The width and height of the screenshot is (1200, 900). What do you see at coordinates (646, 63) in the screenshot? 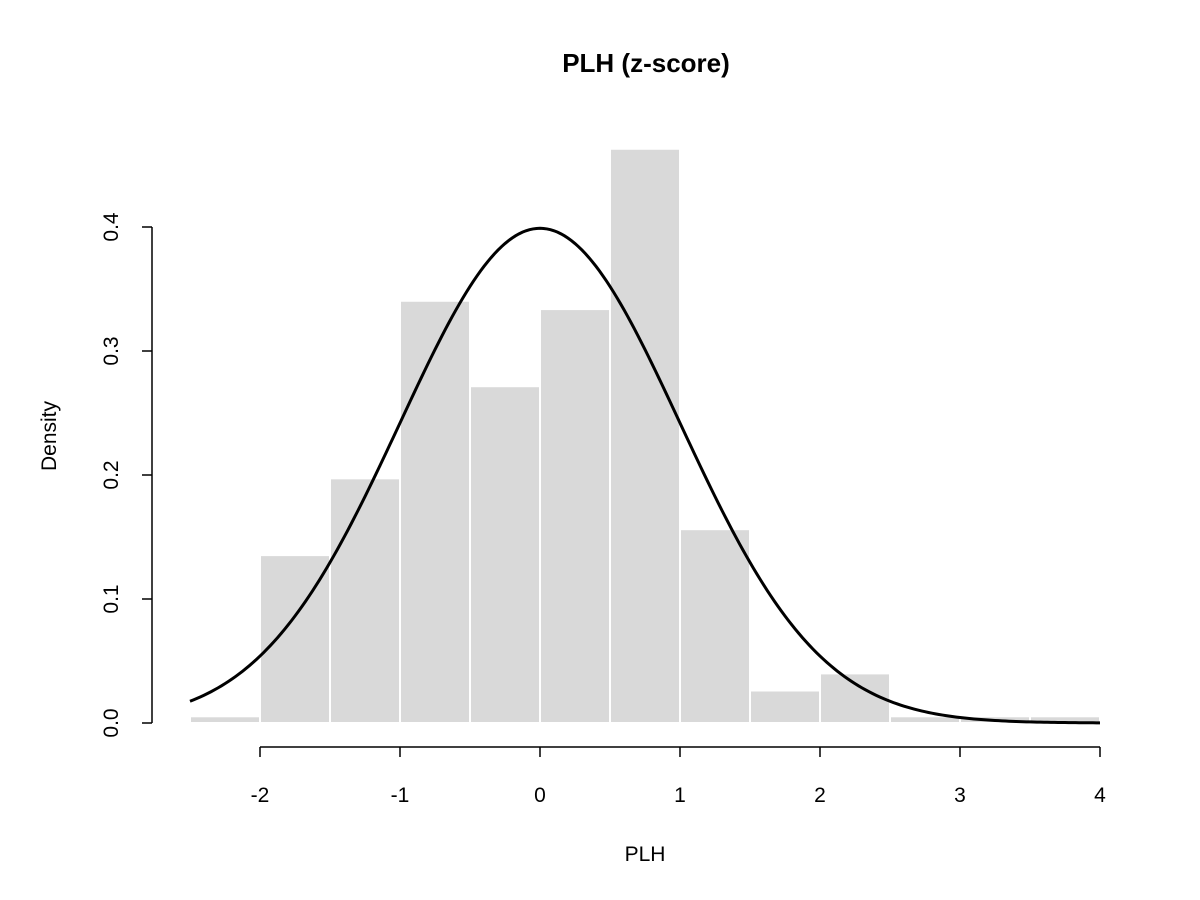
I see `chart-title: PLH (z-score)` at bounding box center [646, 63].